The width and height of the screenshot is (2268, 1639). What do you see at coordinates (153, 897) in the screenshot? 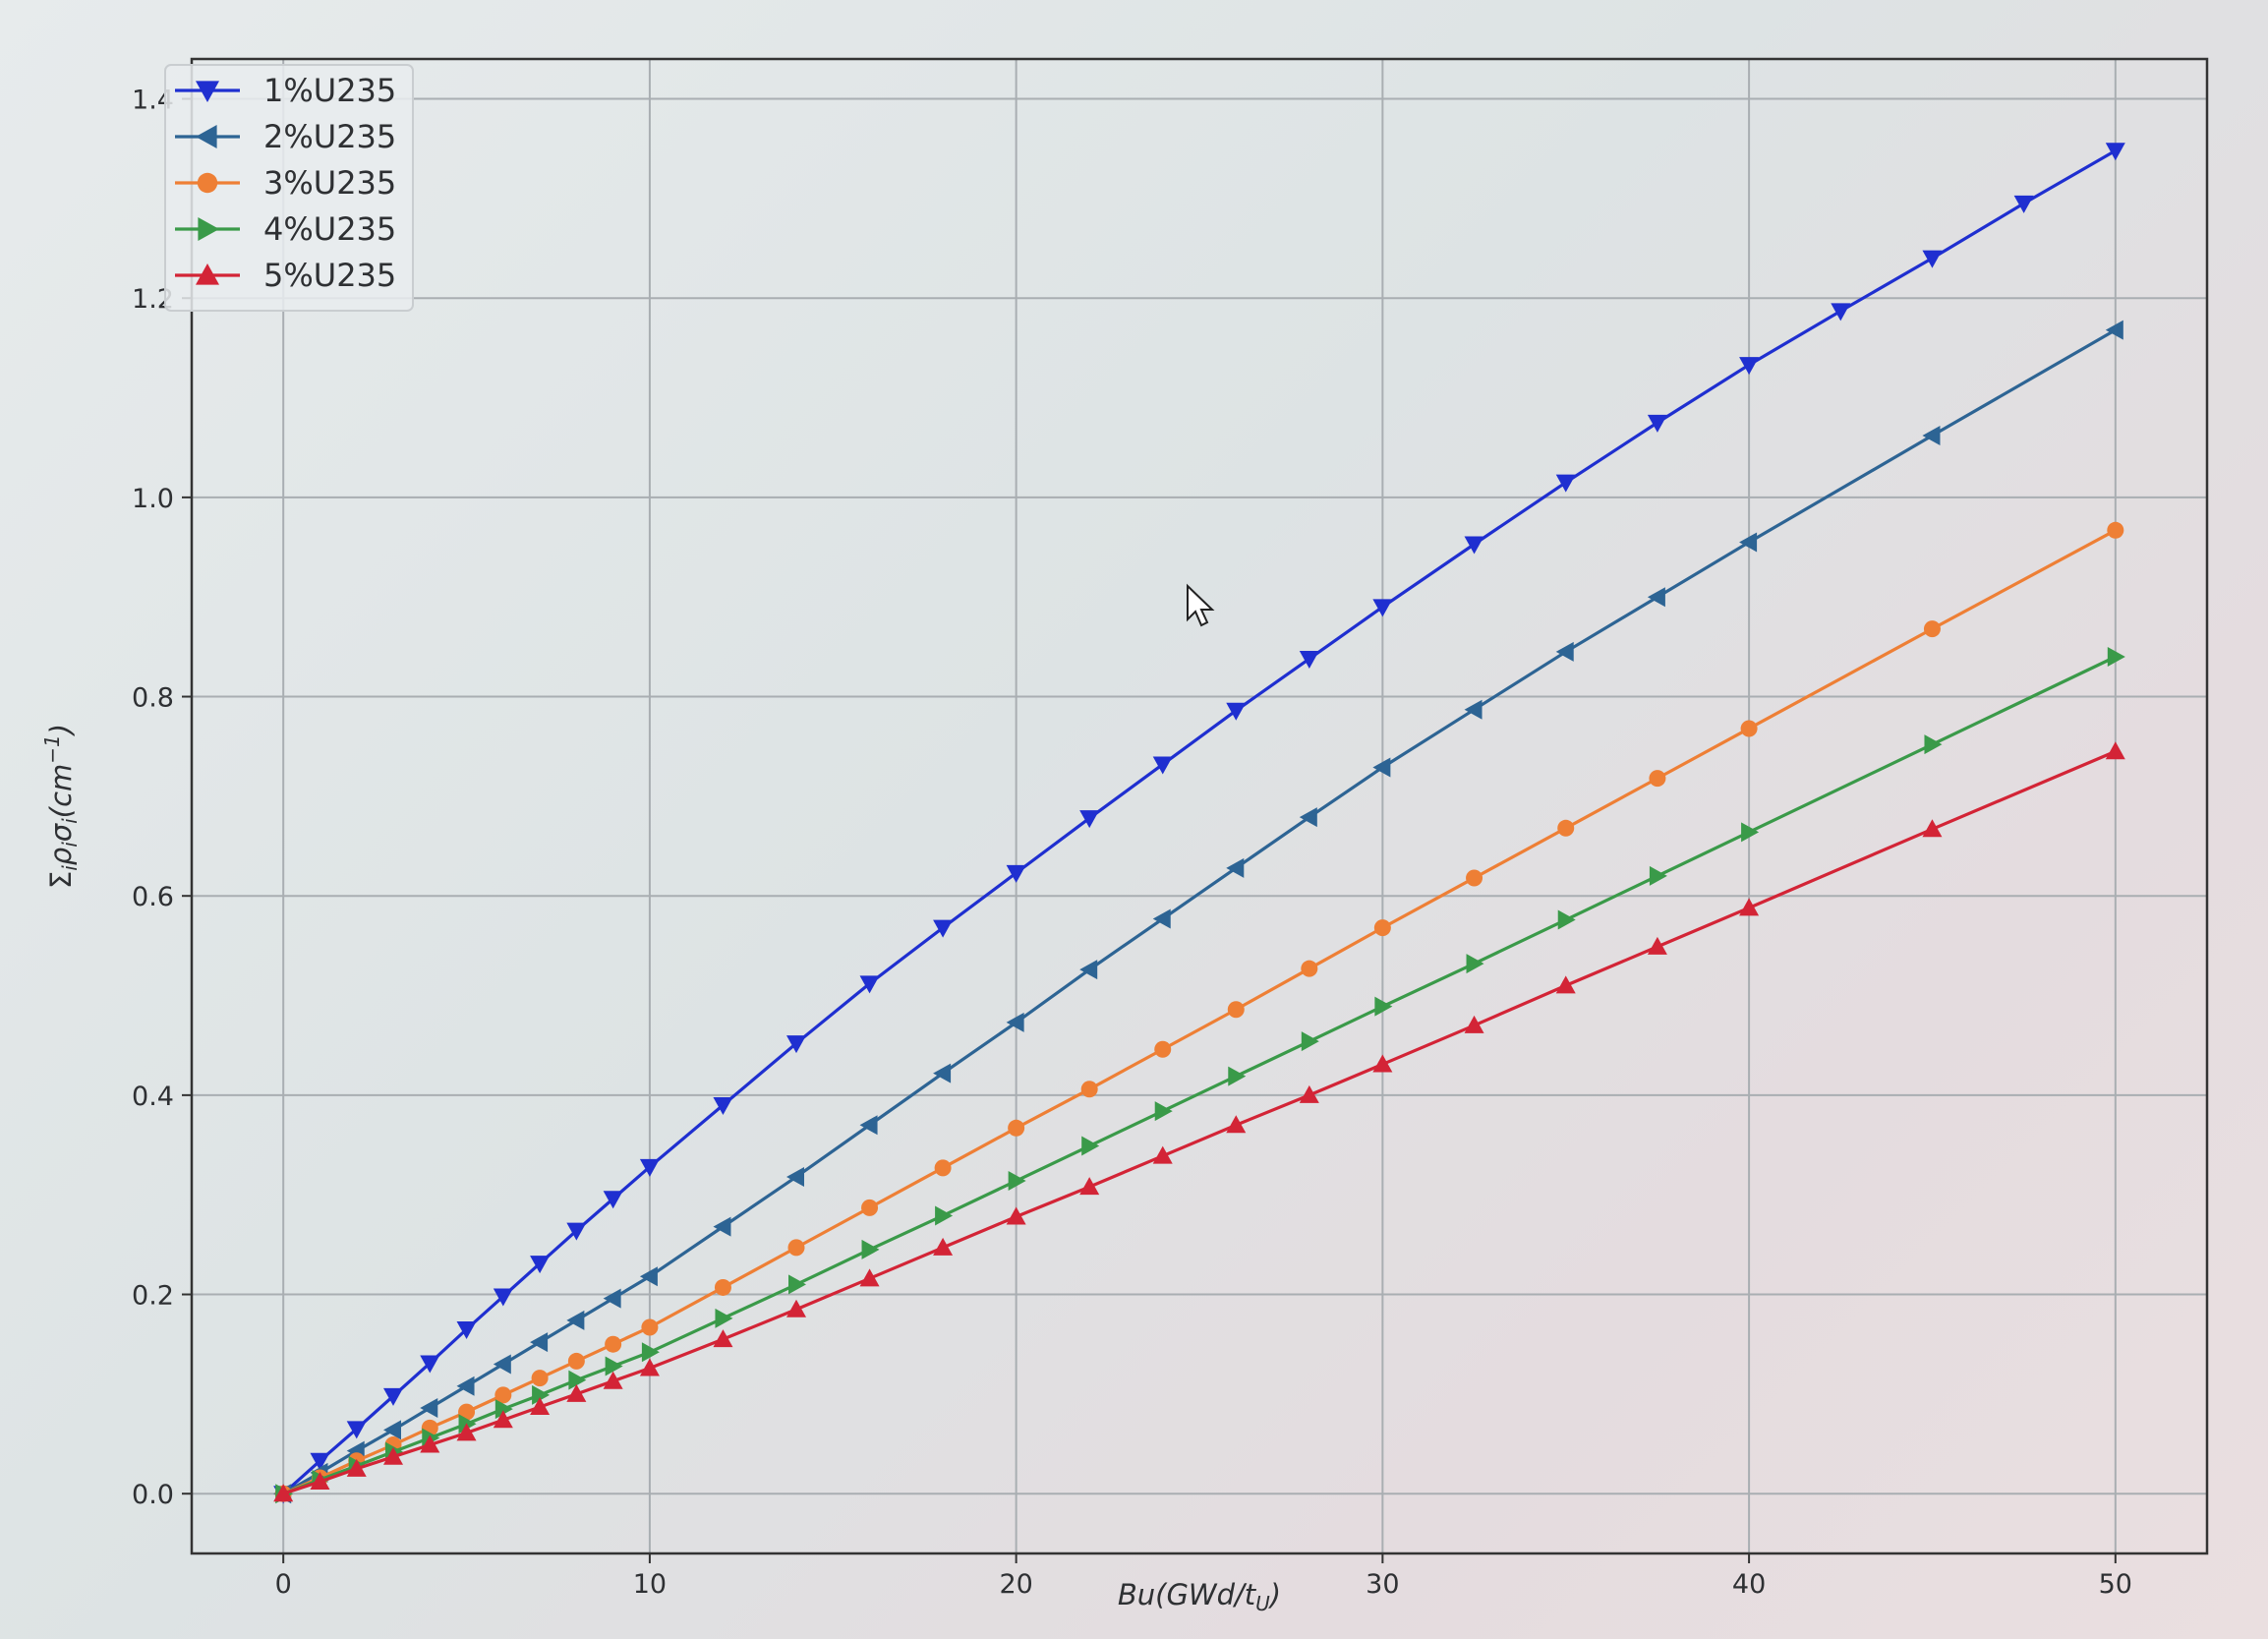
I see `y-tick-label: 0.6` at bounding box center [153, 897].